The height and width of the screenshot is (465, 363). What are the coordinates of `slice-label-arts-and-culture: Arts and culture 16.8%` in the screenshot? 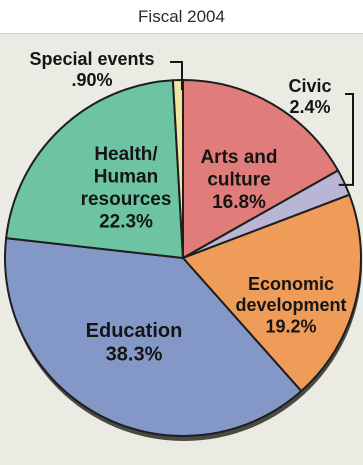 It's located at (238, 180).